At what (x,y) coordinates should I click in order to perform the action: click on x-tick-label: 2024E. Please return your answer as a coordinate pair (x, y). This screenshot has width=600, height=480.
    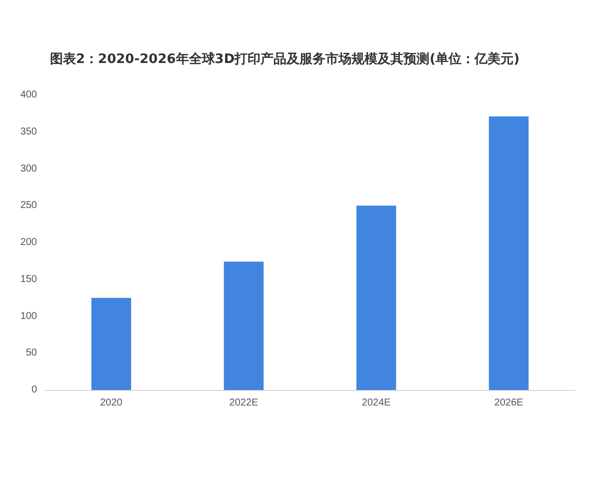
    Looking at the image, I should click on (377, 403).